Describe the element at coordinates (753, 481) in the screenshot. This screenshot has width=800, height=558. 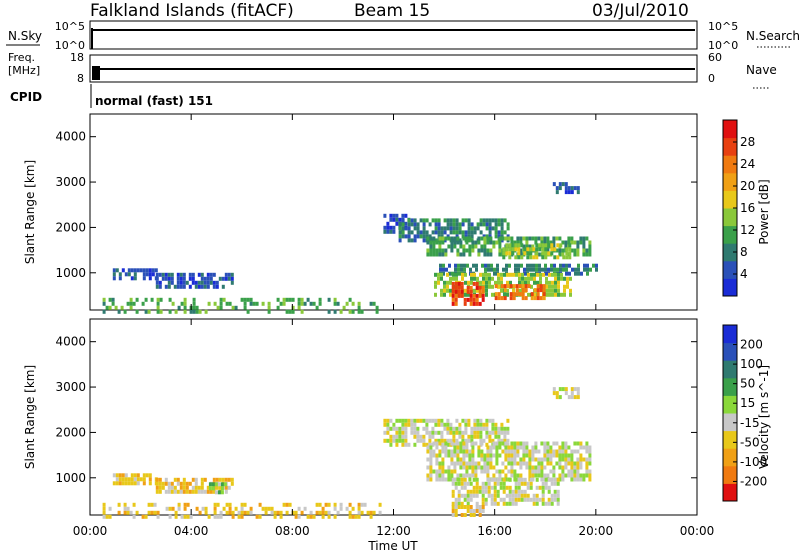
I see `colorbar-tick-label: -200` at that location.